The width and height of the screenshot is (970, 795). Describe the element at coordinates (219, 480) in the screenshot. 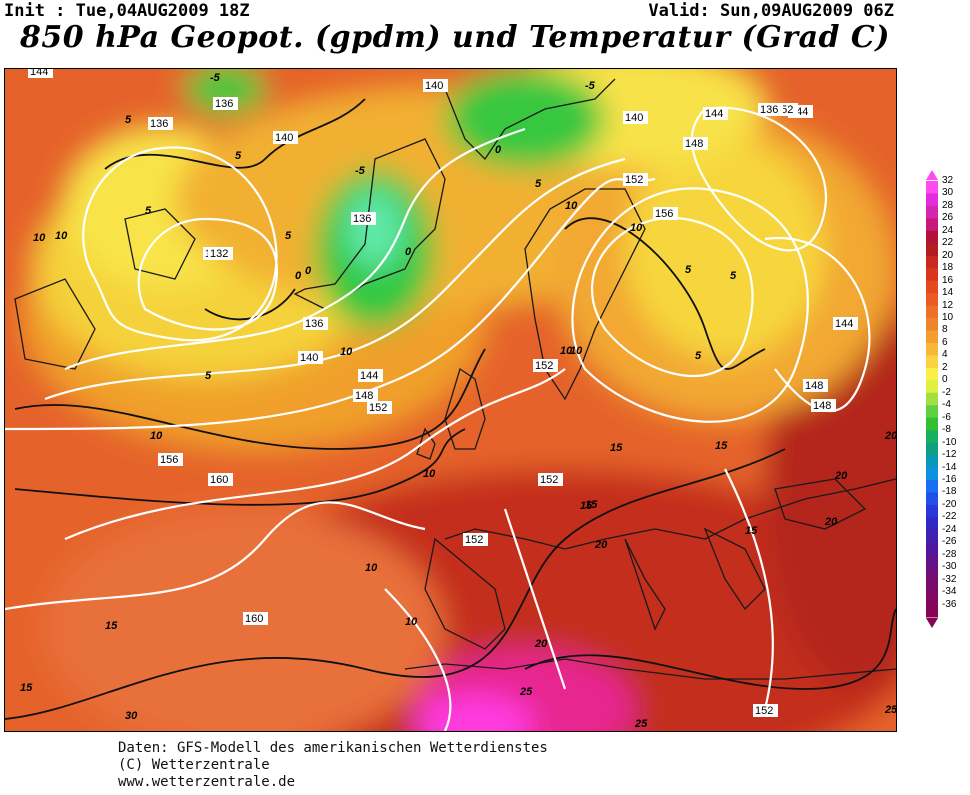

I see `geopotential-label: 160` at that location.